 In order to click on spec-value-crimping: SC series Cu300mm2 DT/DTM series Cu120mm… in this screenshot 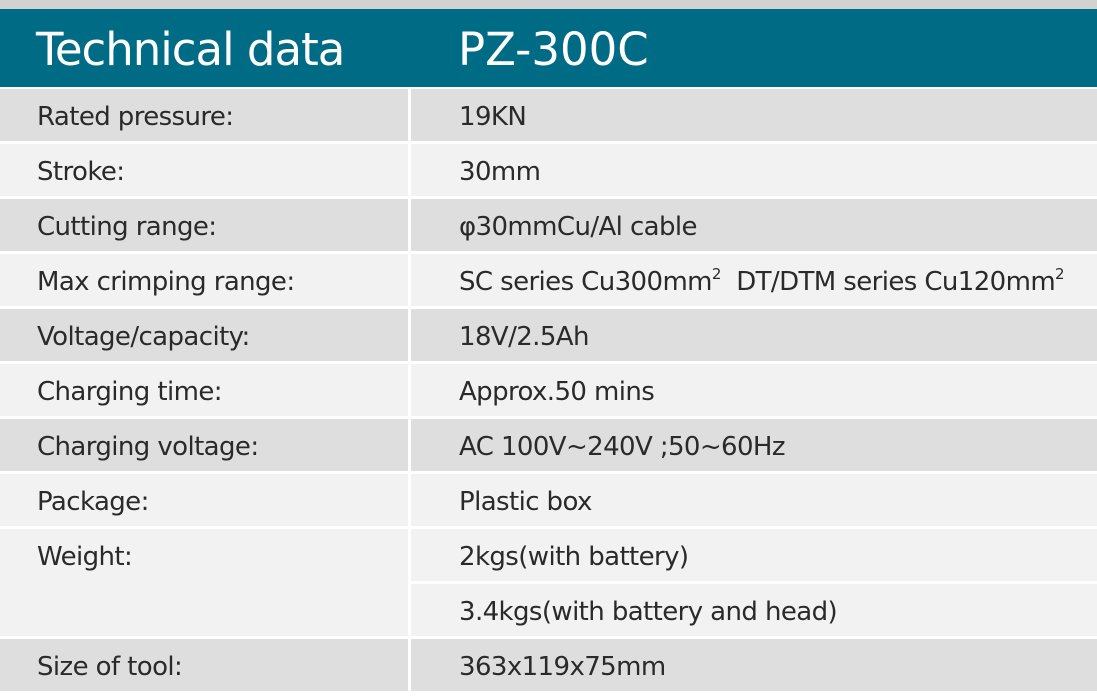, I will do `click(754, 280)`.